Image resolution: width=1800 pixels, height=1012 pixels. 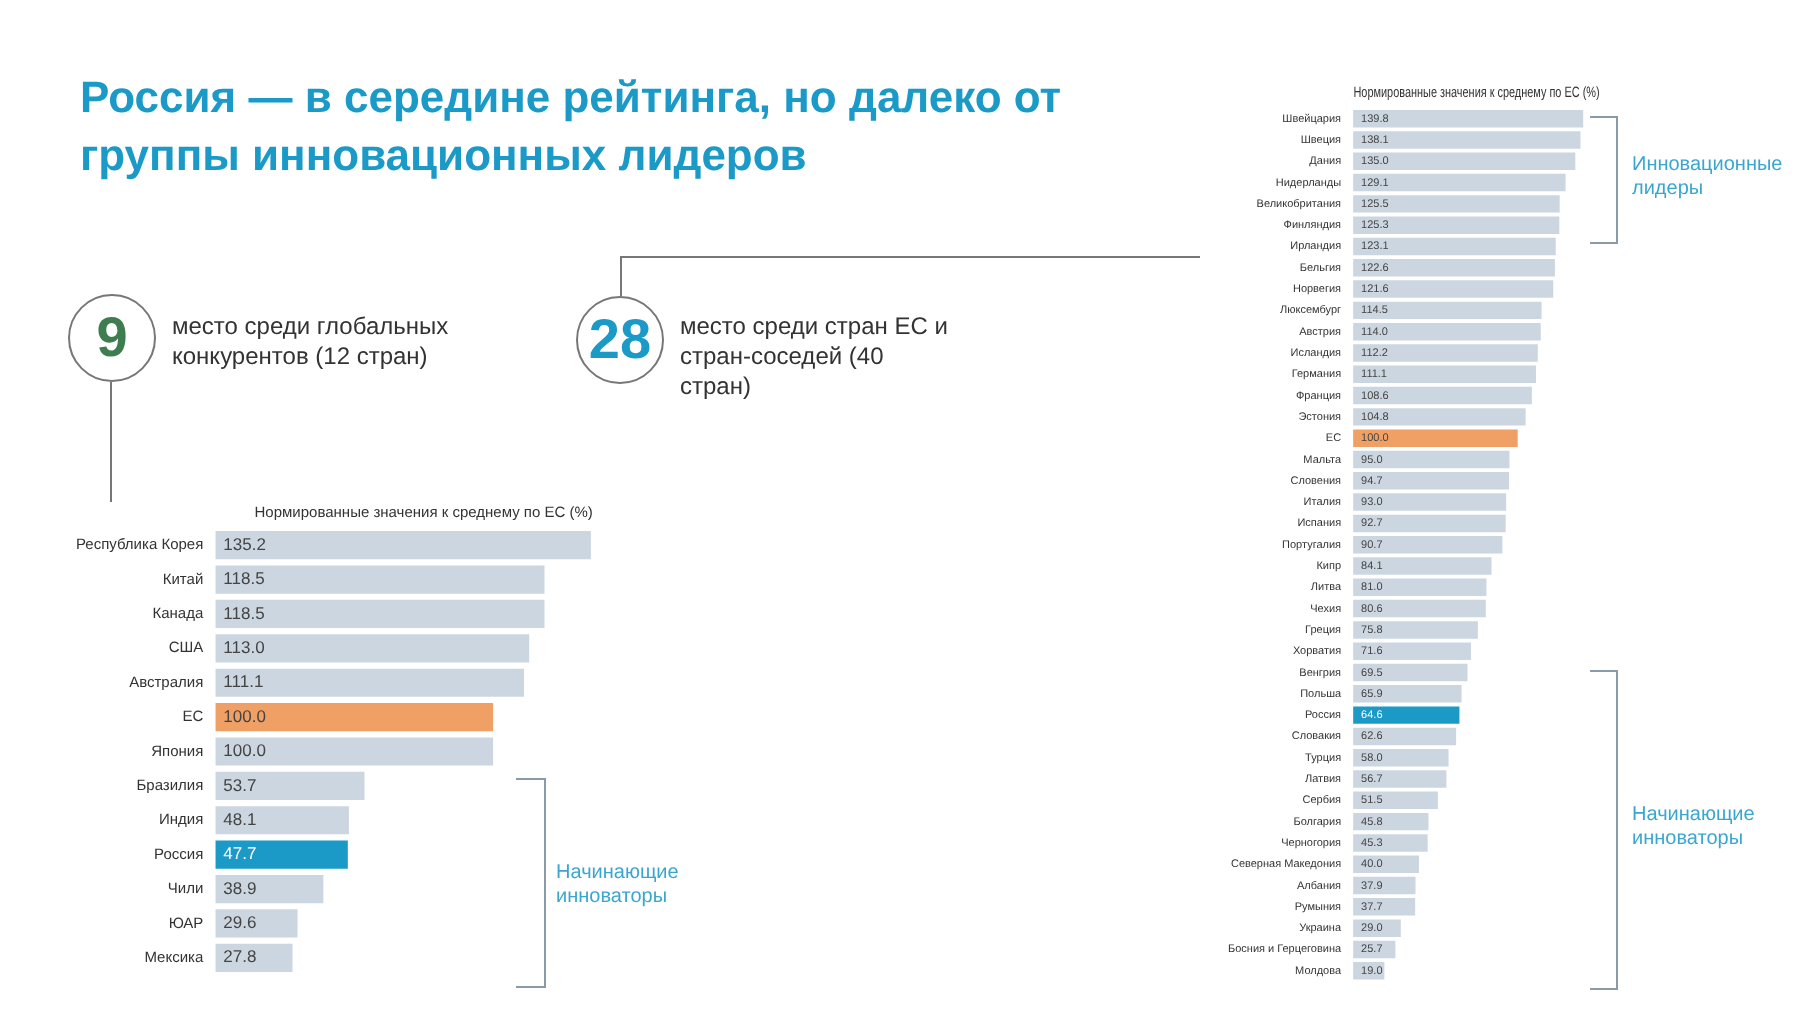 I want to click on chart-title: Россия — в середине рейтинга, но далеко от группы инновационных лидеров, so click(x=572, y=127).